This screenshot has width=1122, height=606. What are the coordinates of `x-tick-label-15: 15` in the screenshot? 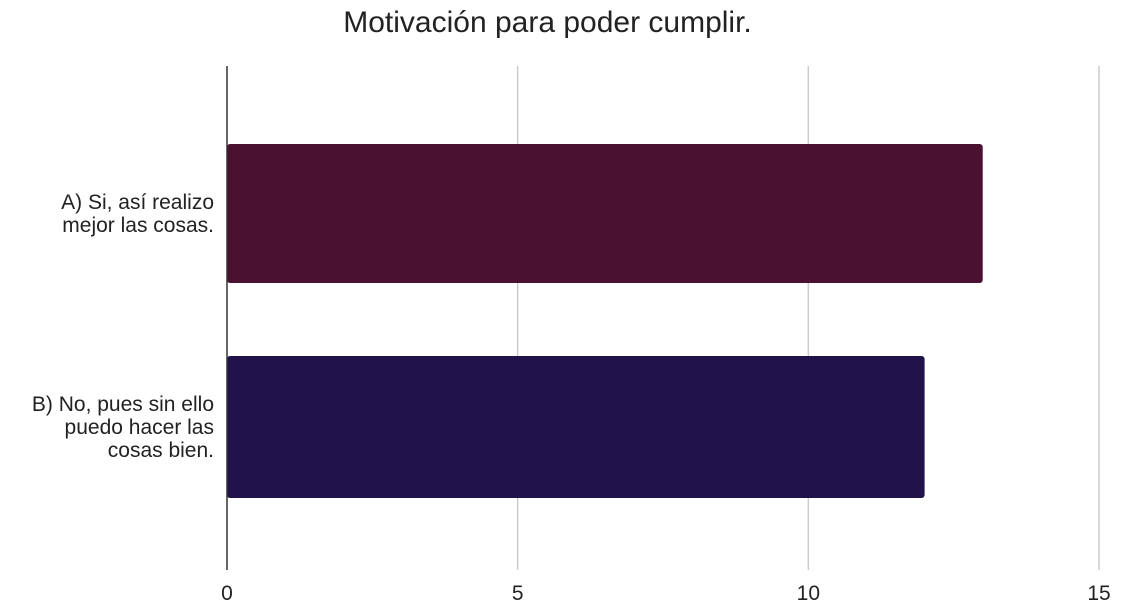 It's located at (1099, 593).